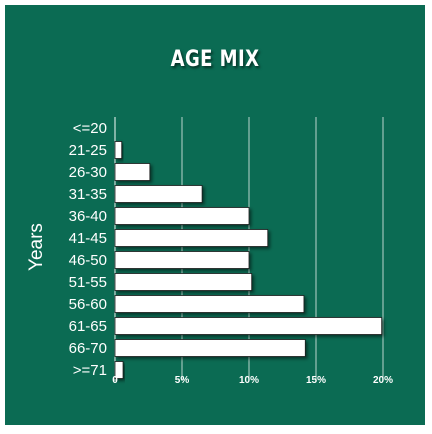 This screenshot has width=432, height=434. I want to click on x-tick-label: 5%, so click(182, 380).